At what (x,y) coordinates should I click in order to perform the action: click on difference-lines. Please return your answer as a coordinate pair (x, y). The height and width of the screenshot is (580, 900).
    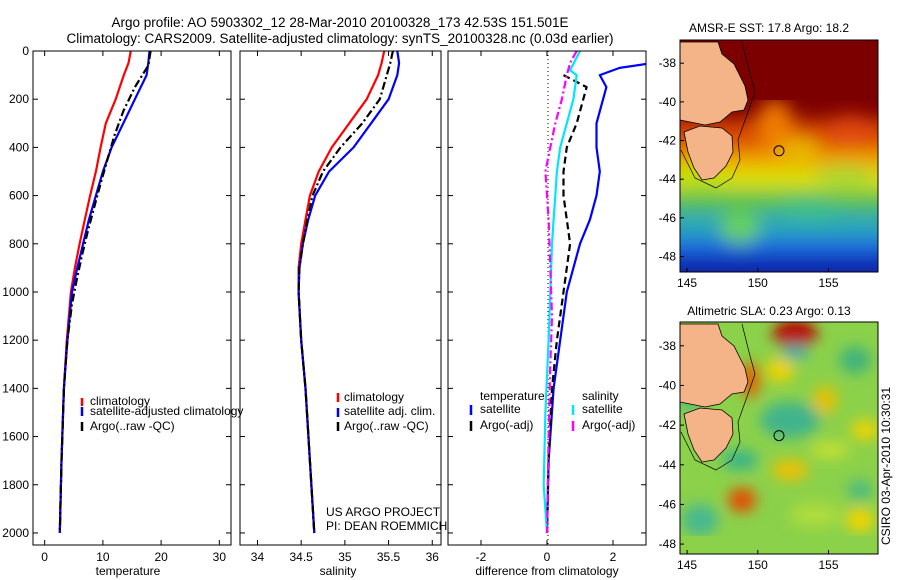
    Looking at the image, I should click on (594, 292).